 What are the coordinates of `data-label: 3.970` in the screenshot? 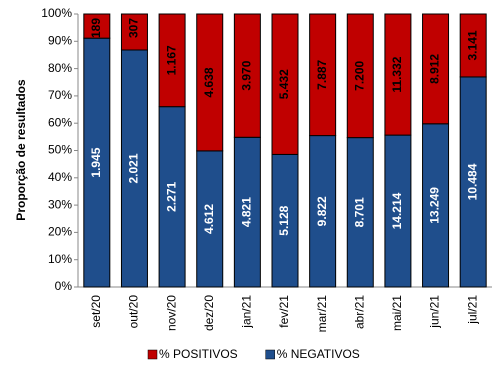 It's located at (247, 75).